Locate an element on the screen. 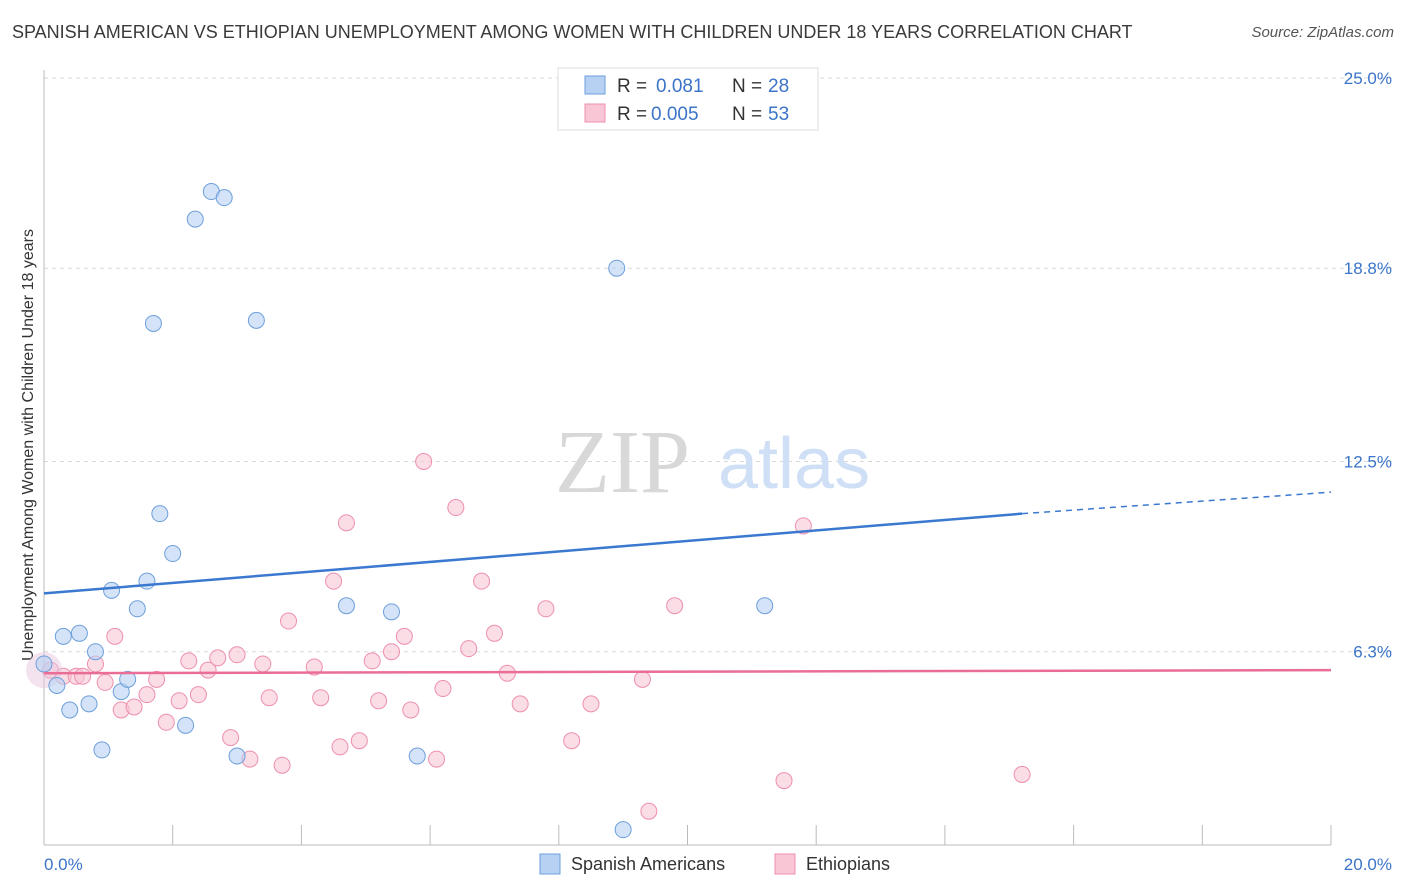  y-tick-label: 25.0% is located at coordinates (1368, 78).